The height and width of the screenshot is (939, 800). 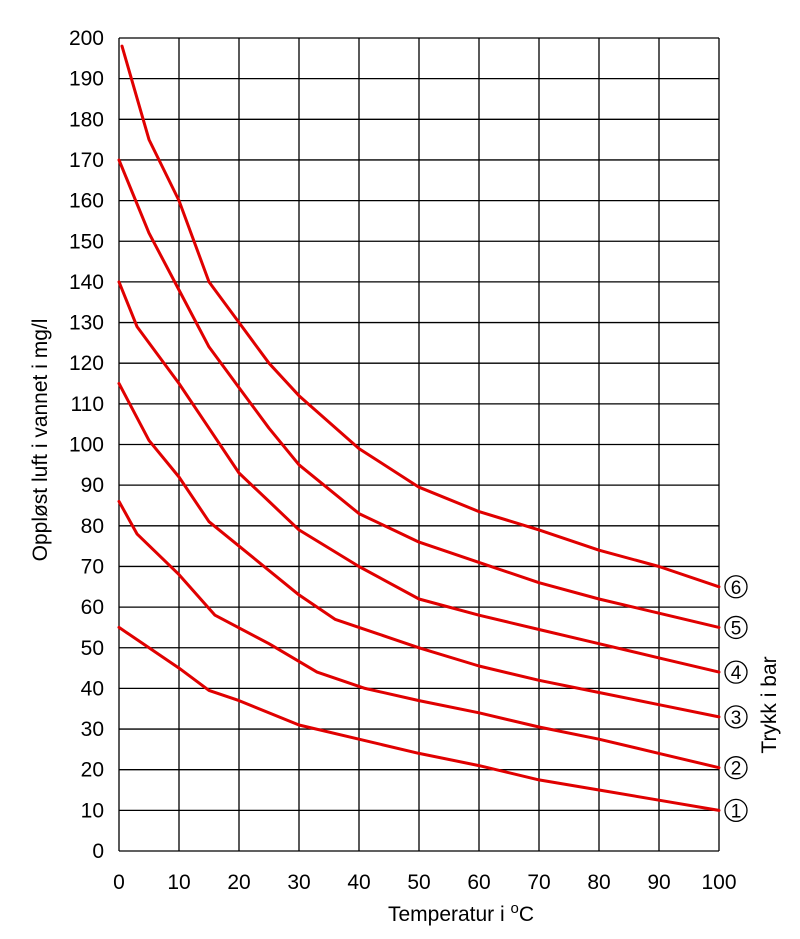 I want to click on series-label-2: 2, so click(x=736, y=769).